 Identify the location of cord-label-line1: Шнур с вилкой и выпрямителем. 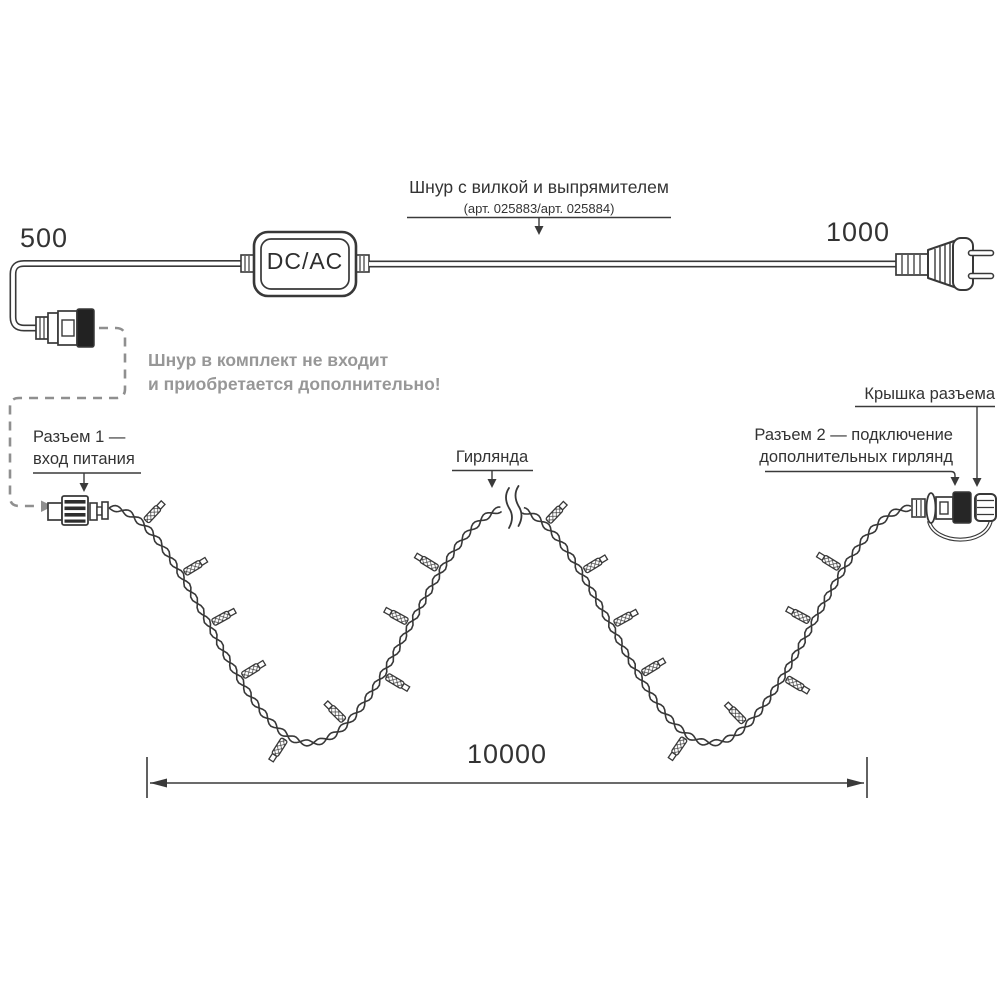
(539, 187).